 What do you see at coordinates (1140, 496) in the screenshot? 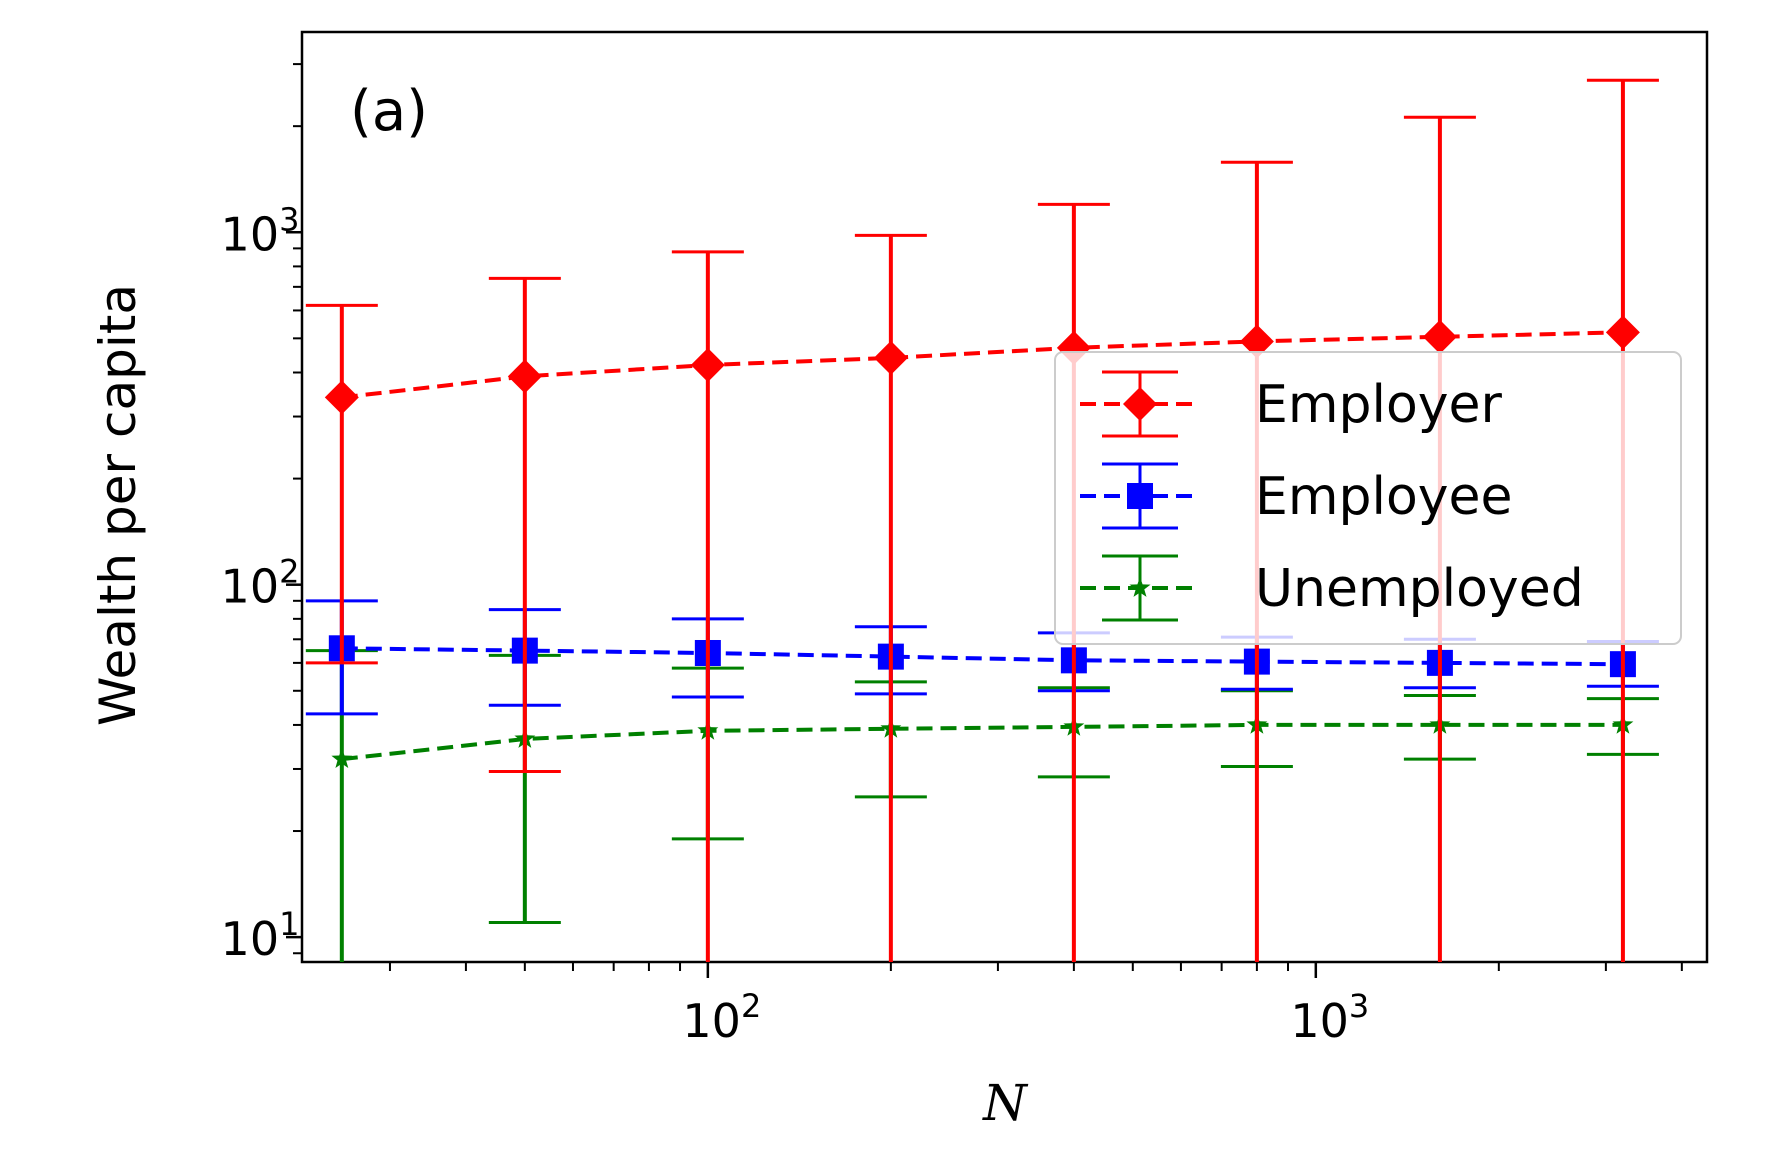
I see `square-marker` at bounding box center [1140, 496].